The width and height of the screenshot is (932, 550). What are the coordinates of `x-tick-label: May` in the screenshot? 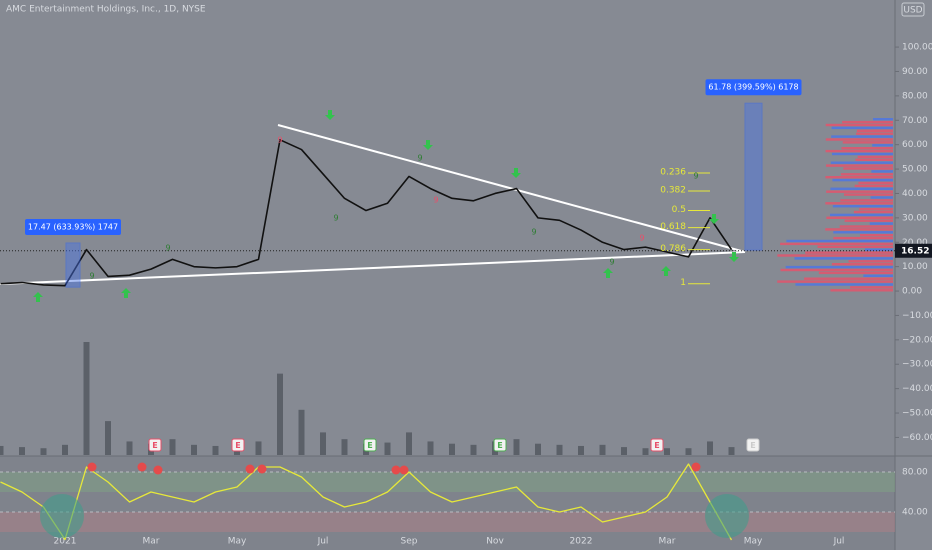 It's located at (753, 542).